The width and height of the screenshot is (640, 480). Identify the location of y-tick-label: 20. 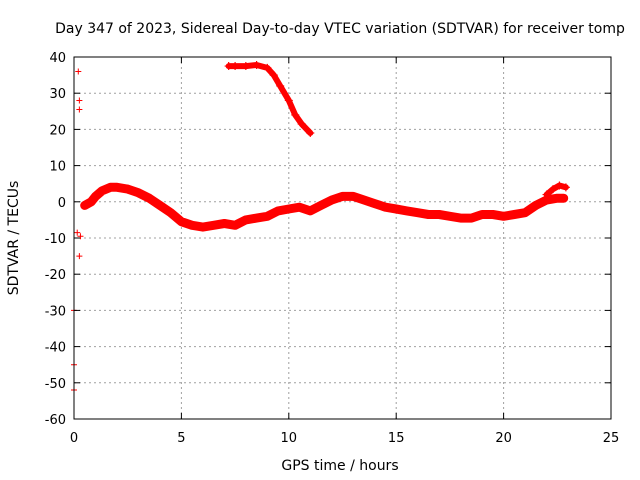
(57, 130).